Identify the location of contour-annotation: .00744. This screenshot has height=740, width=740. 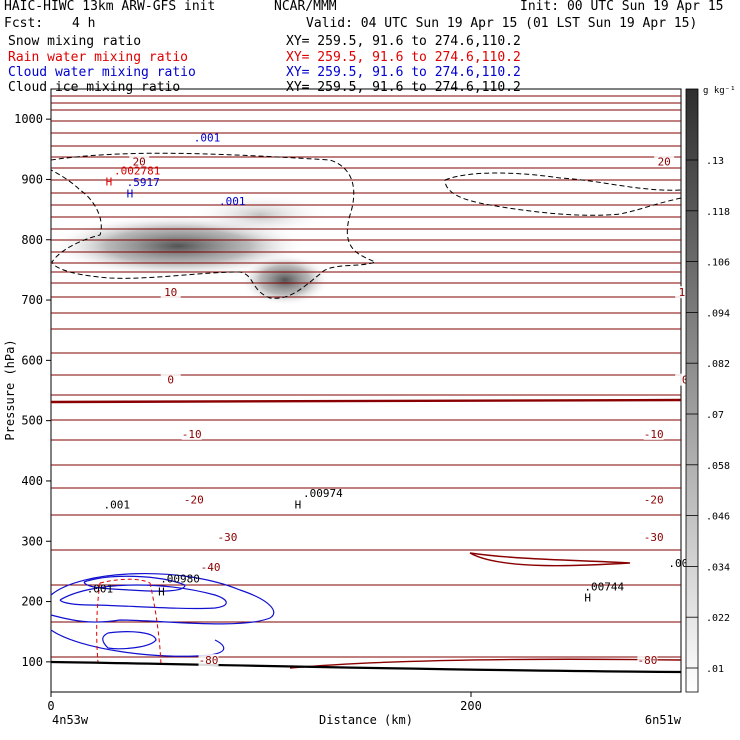
(604, 587).